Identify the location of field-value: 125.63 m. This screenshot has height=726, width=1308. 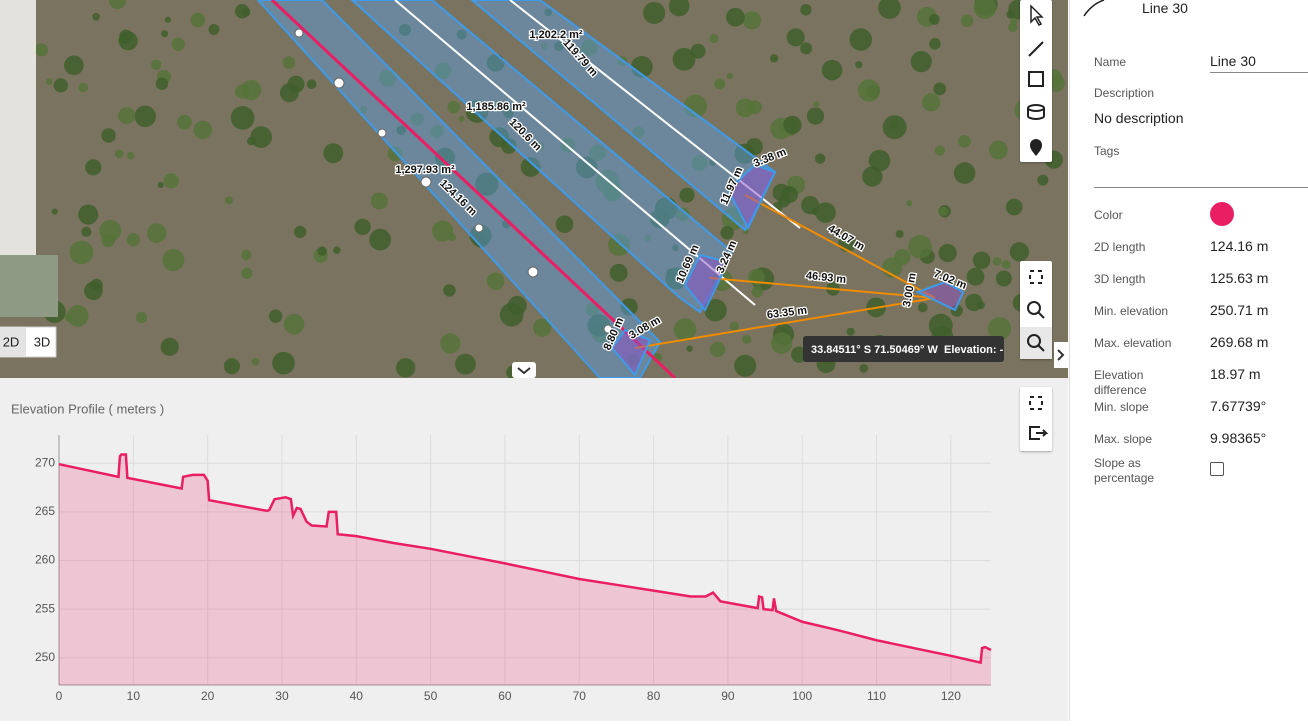
(1239, 278).